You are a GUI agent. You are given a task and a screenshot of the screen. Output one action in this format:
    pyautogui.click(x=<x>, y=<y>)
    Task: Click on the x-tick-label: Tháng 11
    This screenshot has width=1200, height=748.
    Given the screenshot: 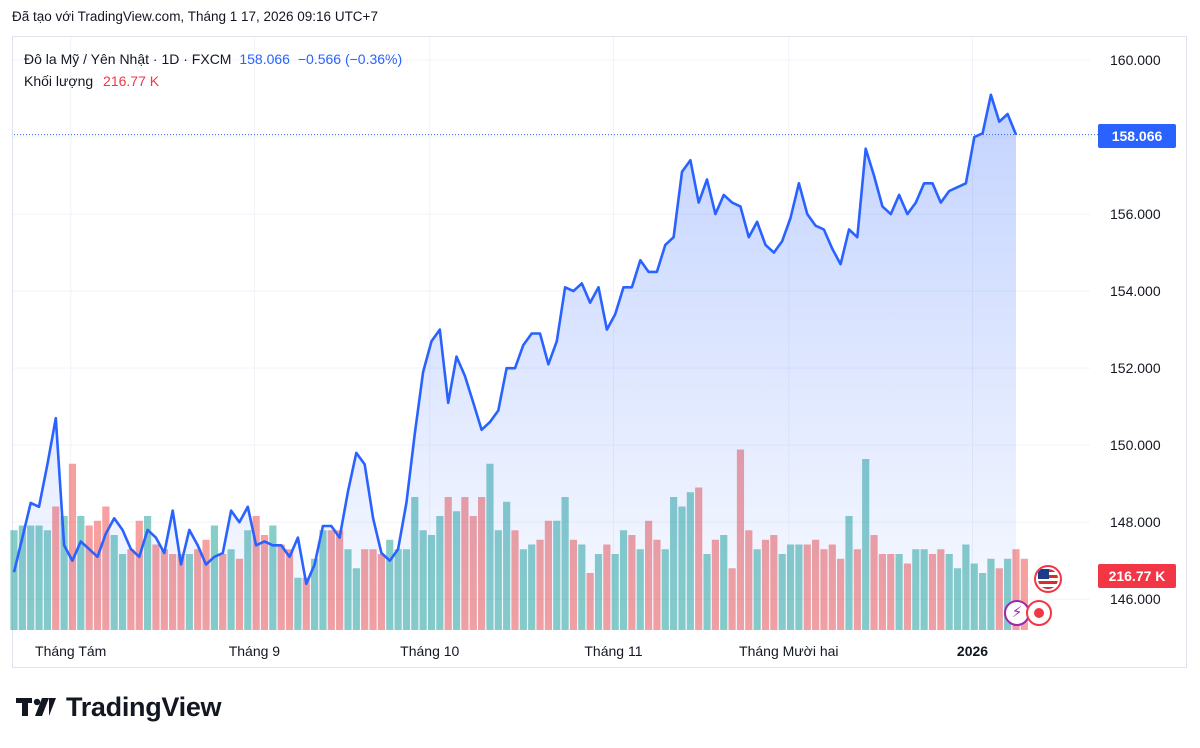 What is the action you would take?
    pyautogui.click(x=613, y=651)
    